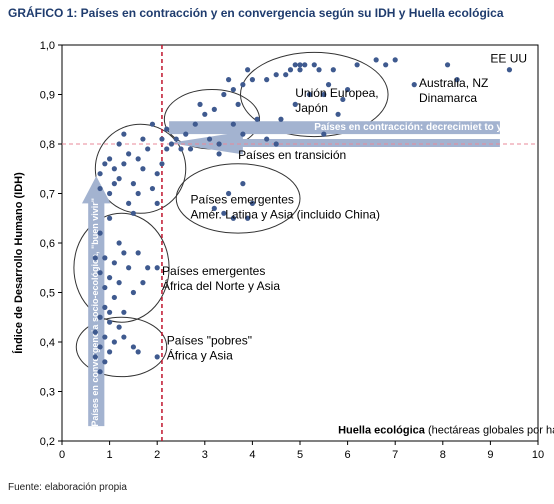 The height and width of the screenshot is (504, 554). I want to click on y-tick-label: 0,7, so click(47, 195).